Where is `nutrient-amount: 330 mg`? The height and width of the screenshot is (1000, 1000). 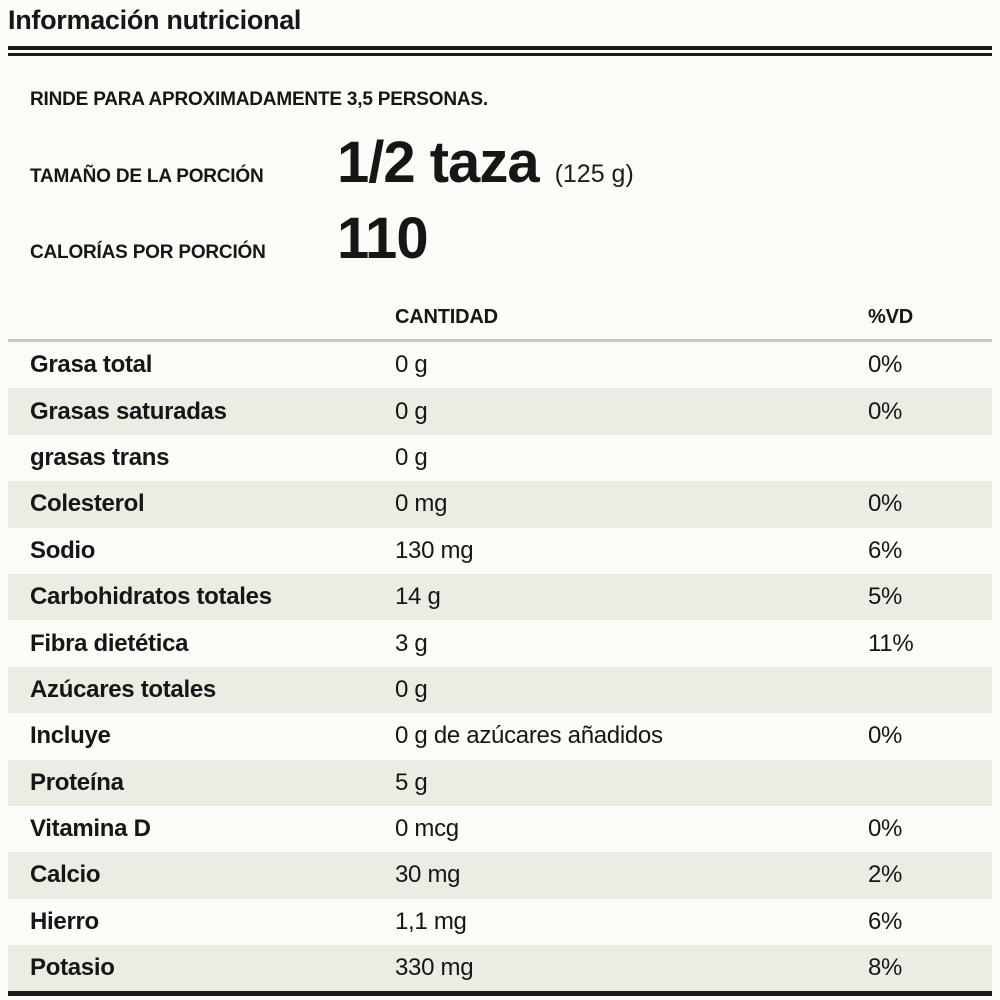
nutrient-amount: 330 mg is located at coordinates (434, 968).